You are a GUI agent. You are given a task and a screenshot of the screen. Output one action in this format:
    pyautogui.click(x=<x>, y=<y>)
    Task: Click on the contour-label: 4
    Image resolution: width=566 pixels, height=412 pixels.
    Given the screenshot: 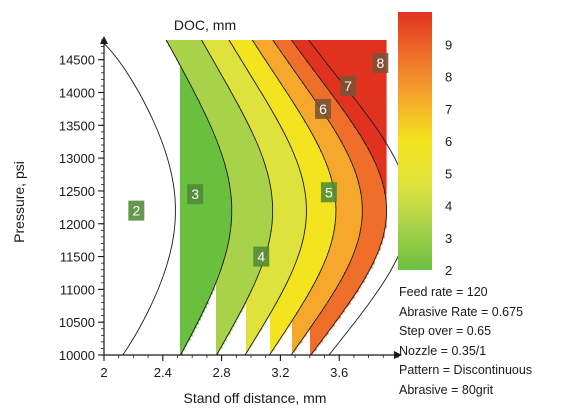 What is the action you would take?
    pyautogui.click(x=261, y=256)
    